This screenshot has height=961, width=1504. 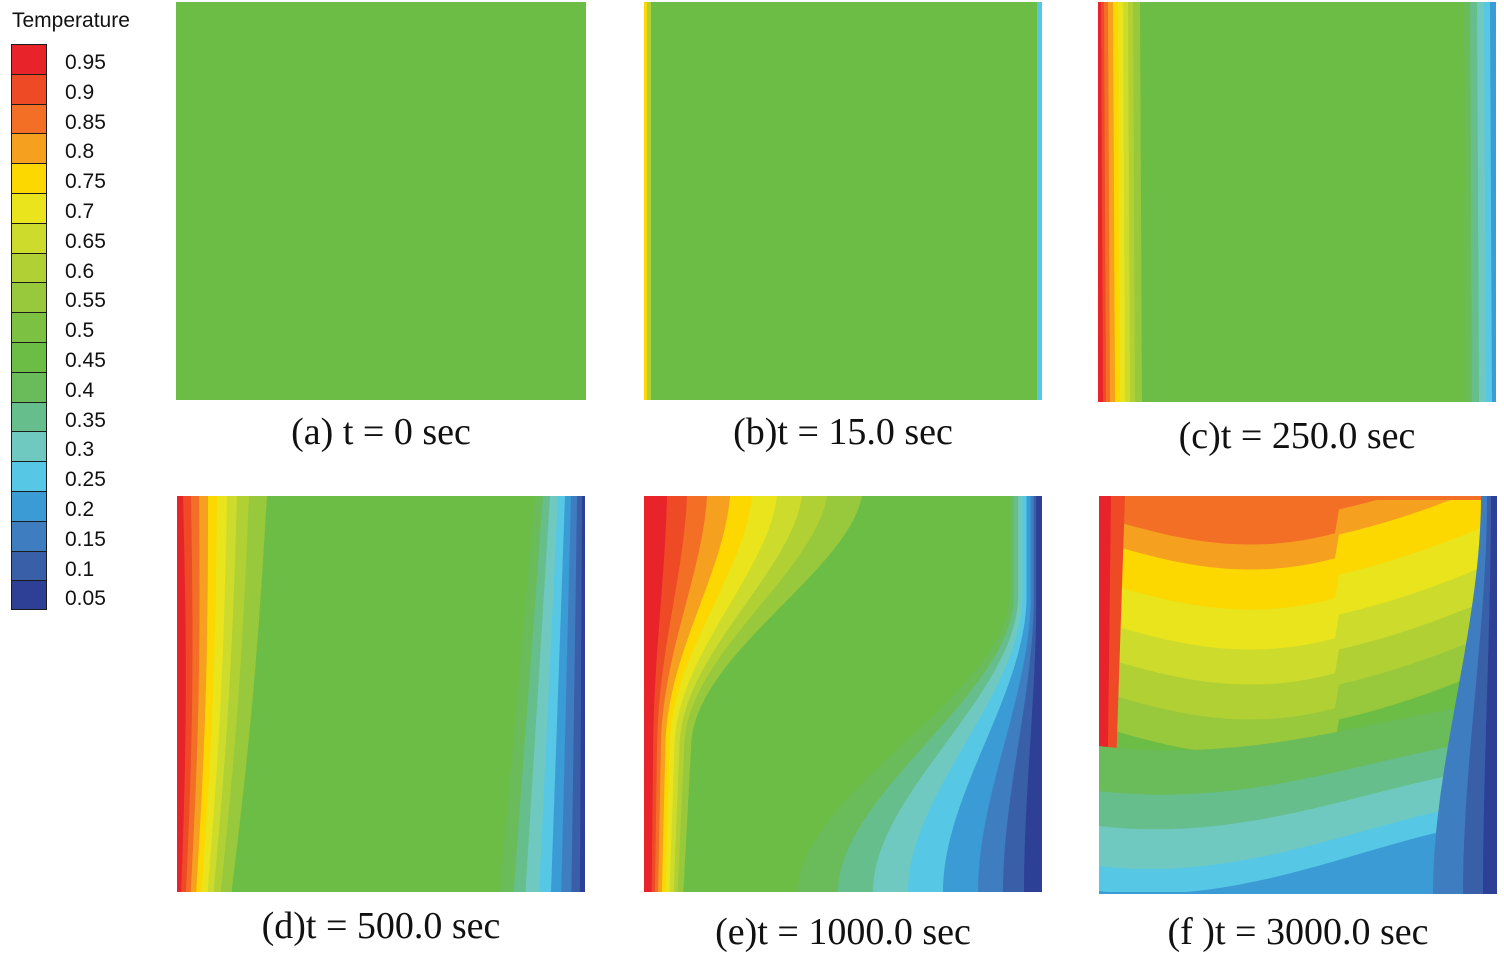 I want to click on caption-f: (f )t = 3000.0 sec, so click(x=1298, y=932).